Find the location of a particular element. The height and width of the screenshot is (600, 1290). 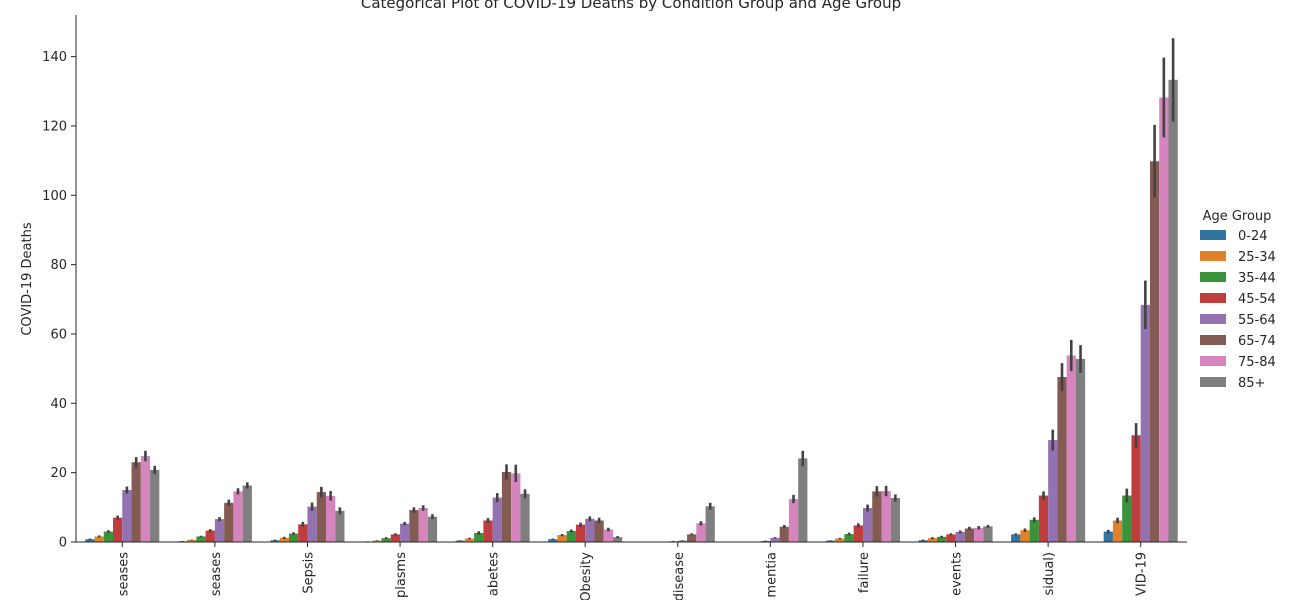

legend-title: Age Group is located at coordinates (1237, 216).